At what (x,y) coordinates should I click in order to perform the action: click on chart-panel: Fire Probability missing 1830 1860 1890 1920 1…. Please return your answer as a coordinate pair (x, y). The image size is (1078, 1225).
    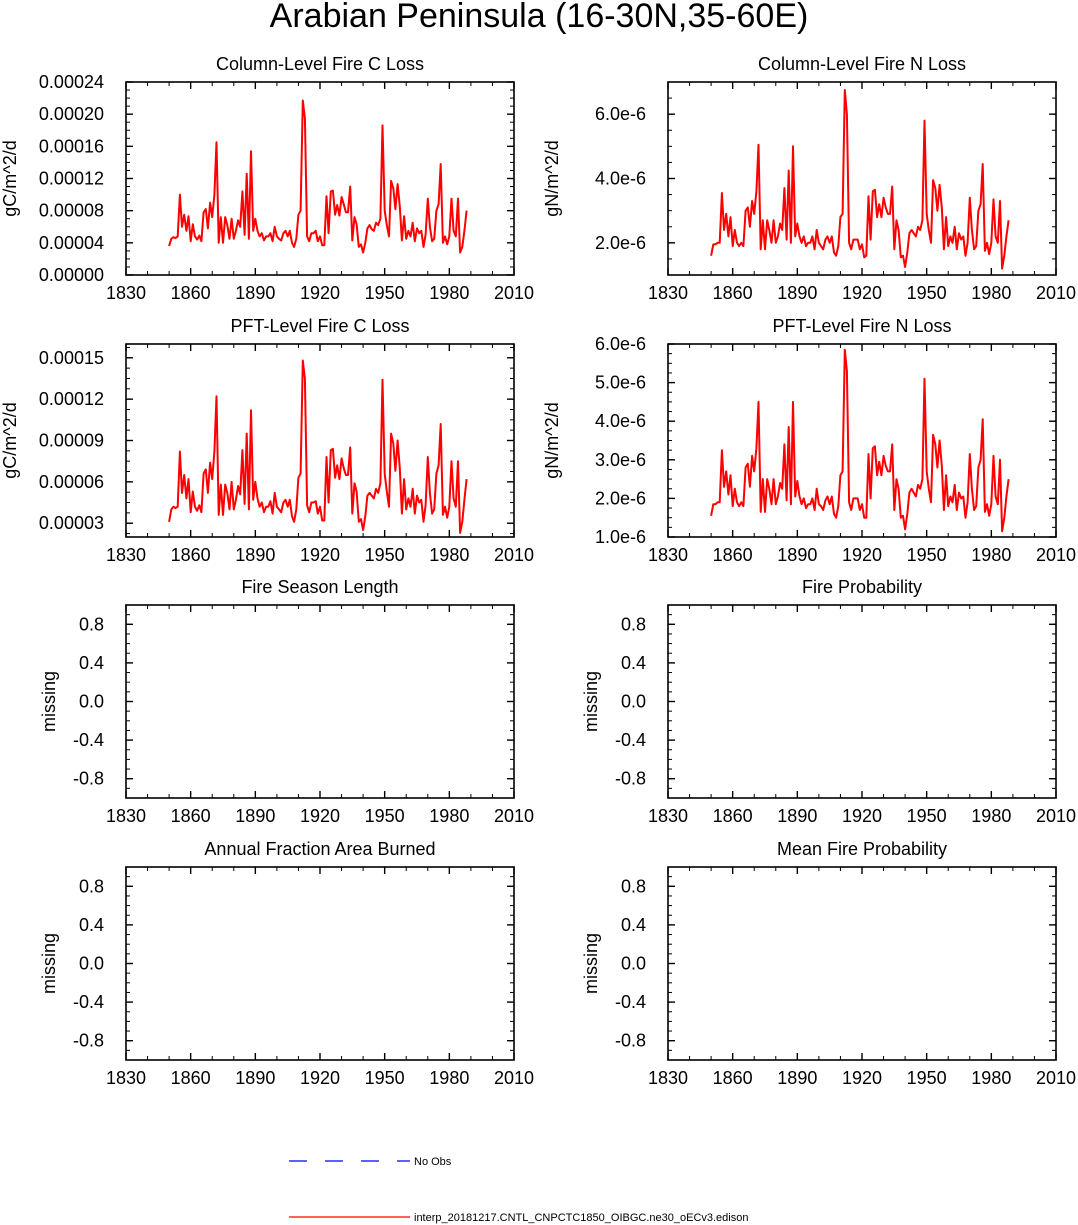
    Looking at the image, I should click on (828, 701).